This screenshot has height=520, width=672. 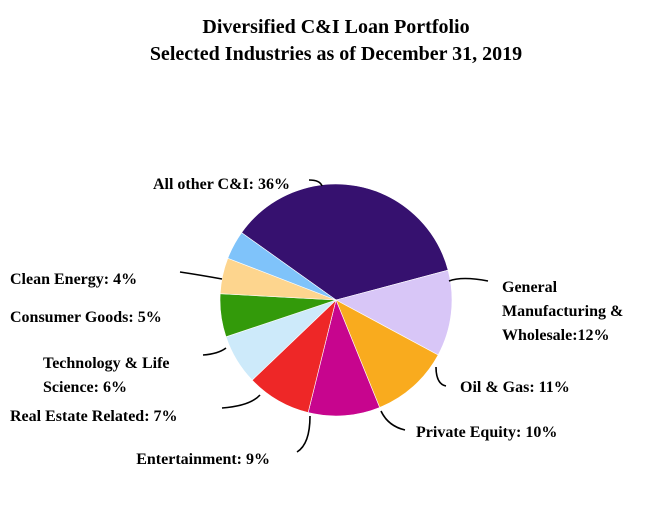 I want to click on slice-label-line: Wholesale:12%, so click(x=556, y=335).